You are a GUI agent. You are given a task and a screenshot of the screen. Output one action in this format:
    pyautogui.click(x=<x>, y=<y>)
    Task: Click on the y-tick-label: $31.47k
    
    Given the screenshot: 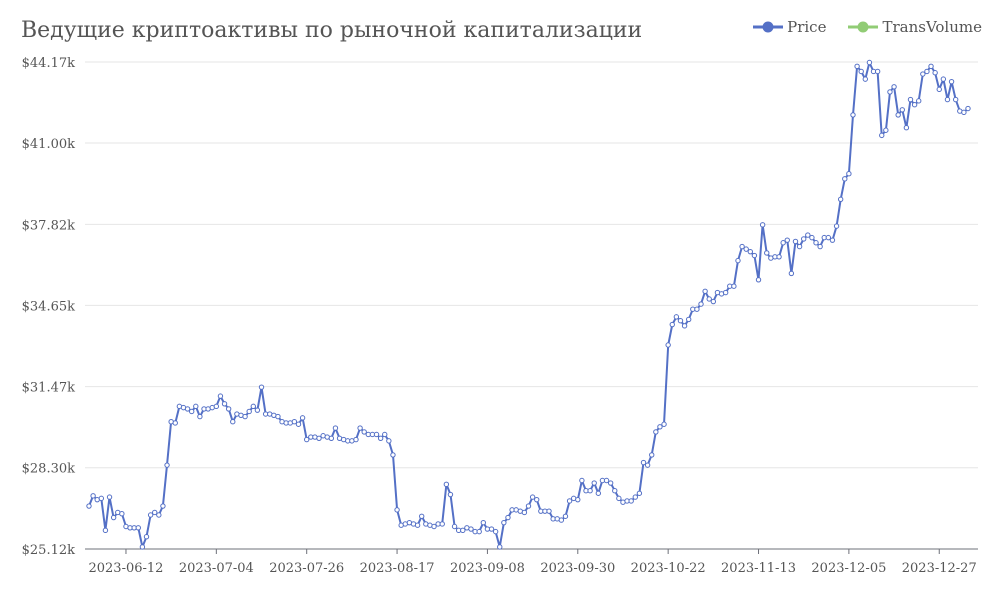 What is the action you would take?
    pyautogui.click(x=48, y=388)
    